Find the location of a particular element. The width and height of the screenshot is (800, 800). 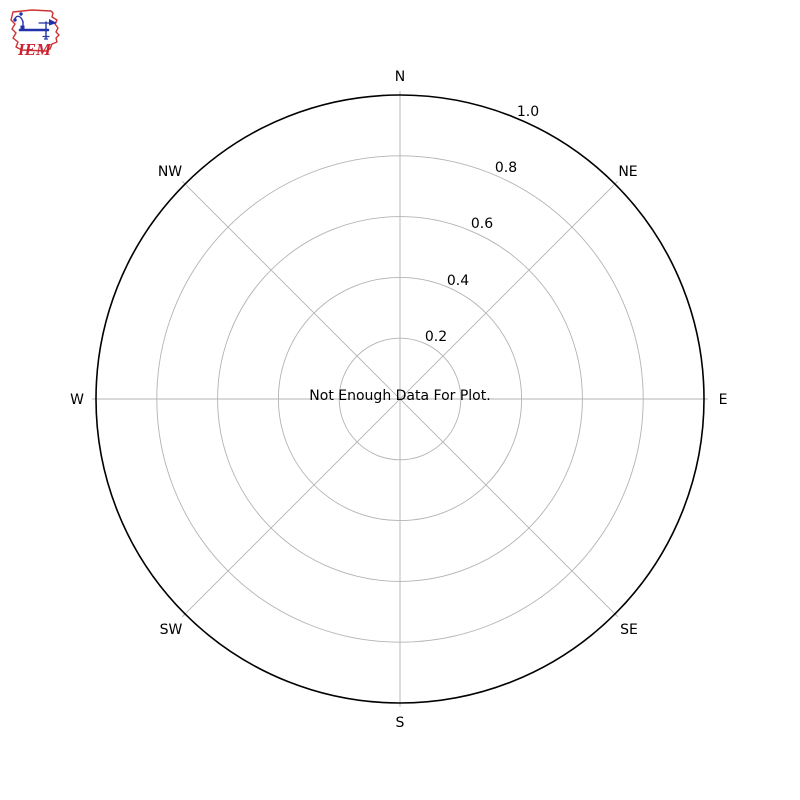

radial-tick-label-10: 1.0 is located at coordinates (528, 112).